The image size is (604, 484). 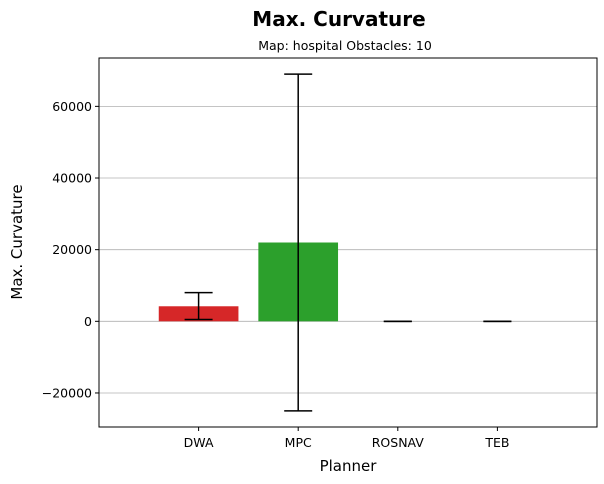 I want to click on y-tick-label: −20000, so click(x=67, y=392).